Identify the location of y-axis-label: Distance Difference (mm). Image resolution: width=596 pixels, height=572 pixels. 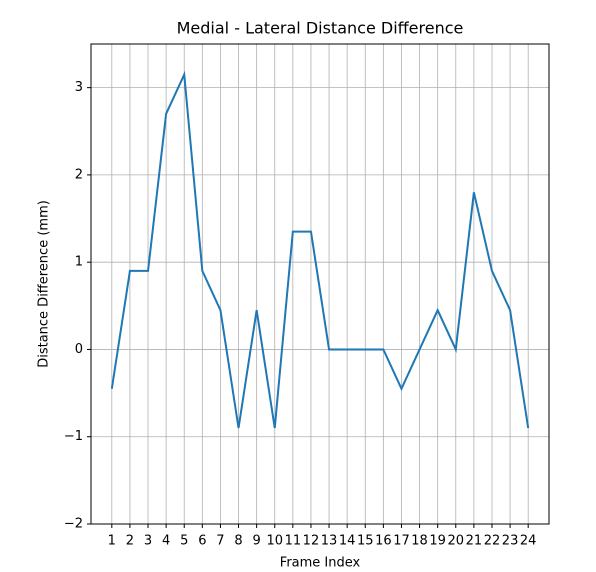
(44, 284).